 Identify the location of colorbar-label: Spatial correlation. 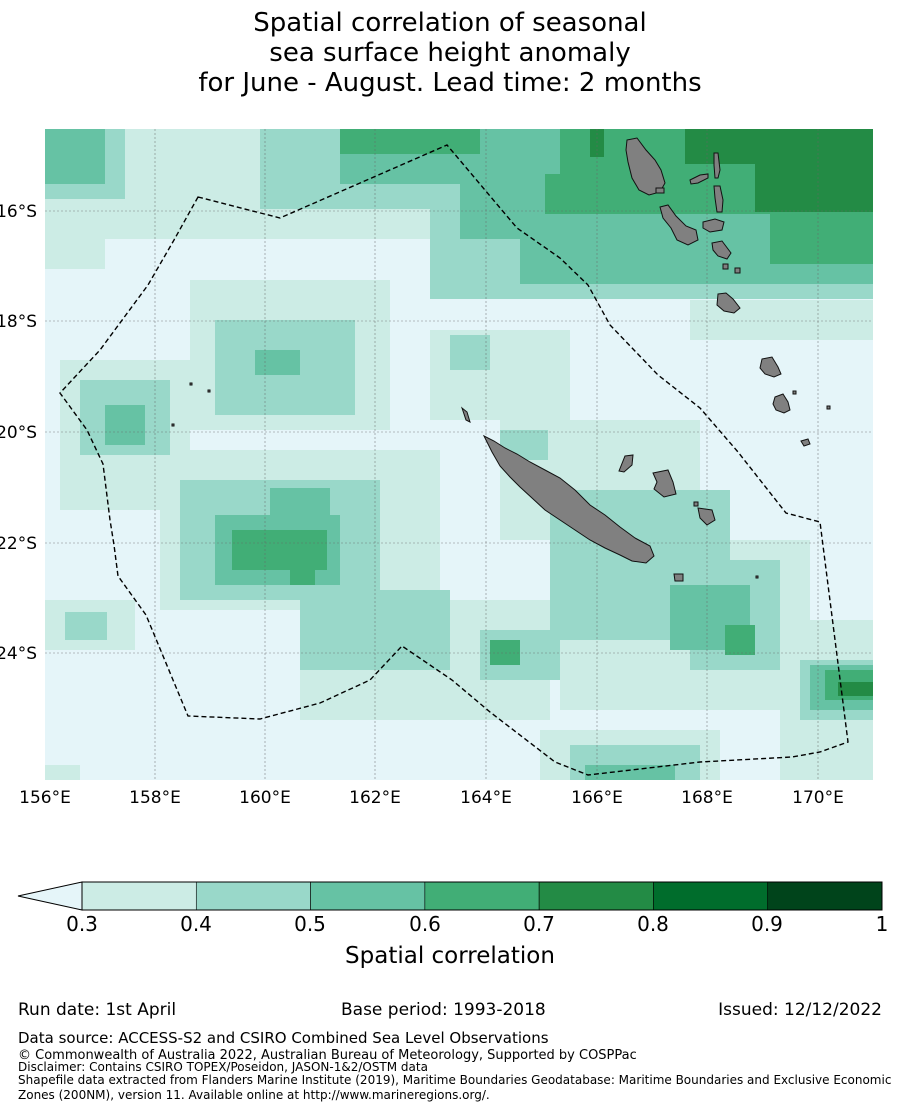
(450, 956).